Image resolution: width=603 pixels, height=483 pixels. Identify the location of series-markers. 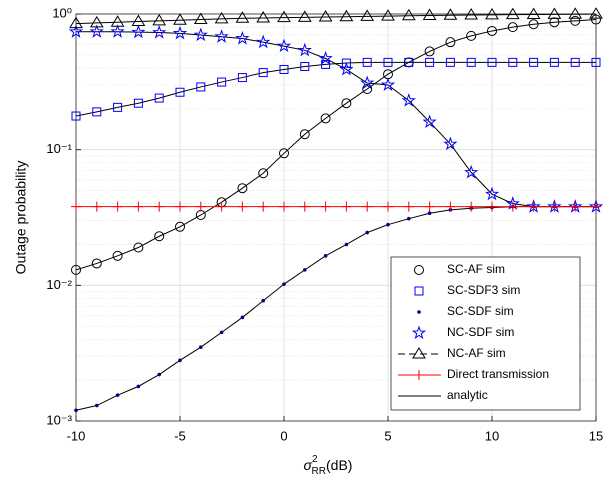
(336, 18).